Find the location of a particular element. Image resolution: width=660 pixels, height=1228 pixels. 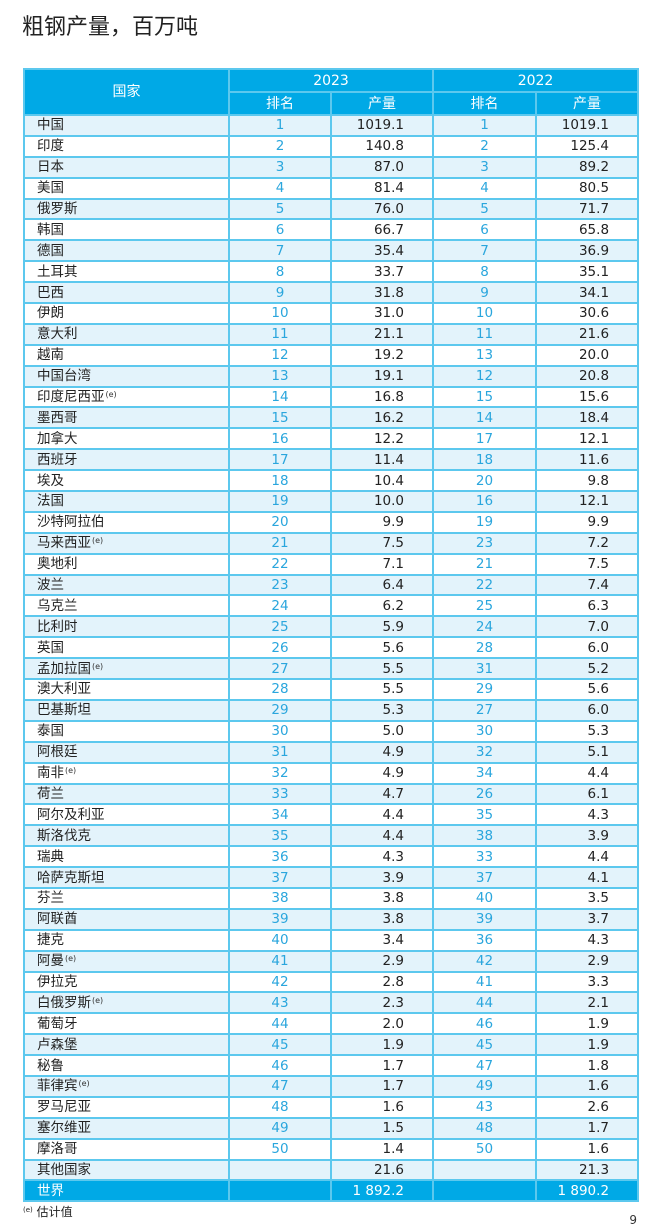

rank-2023: 47 is located at coordinates (280, 1086).